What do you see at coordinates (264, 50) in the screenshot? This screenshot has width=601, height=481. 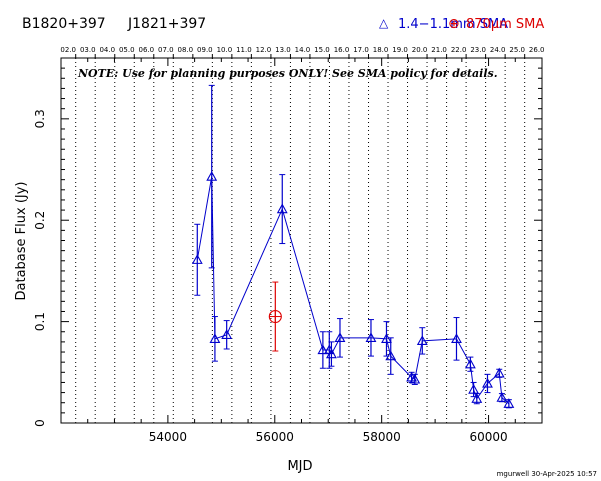 I see `top-axis-label: 12.0` at bounding box center [264, 50].